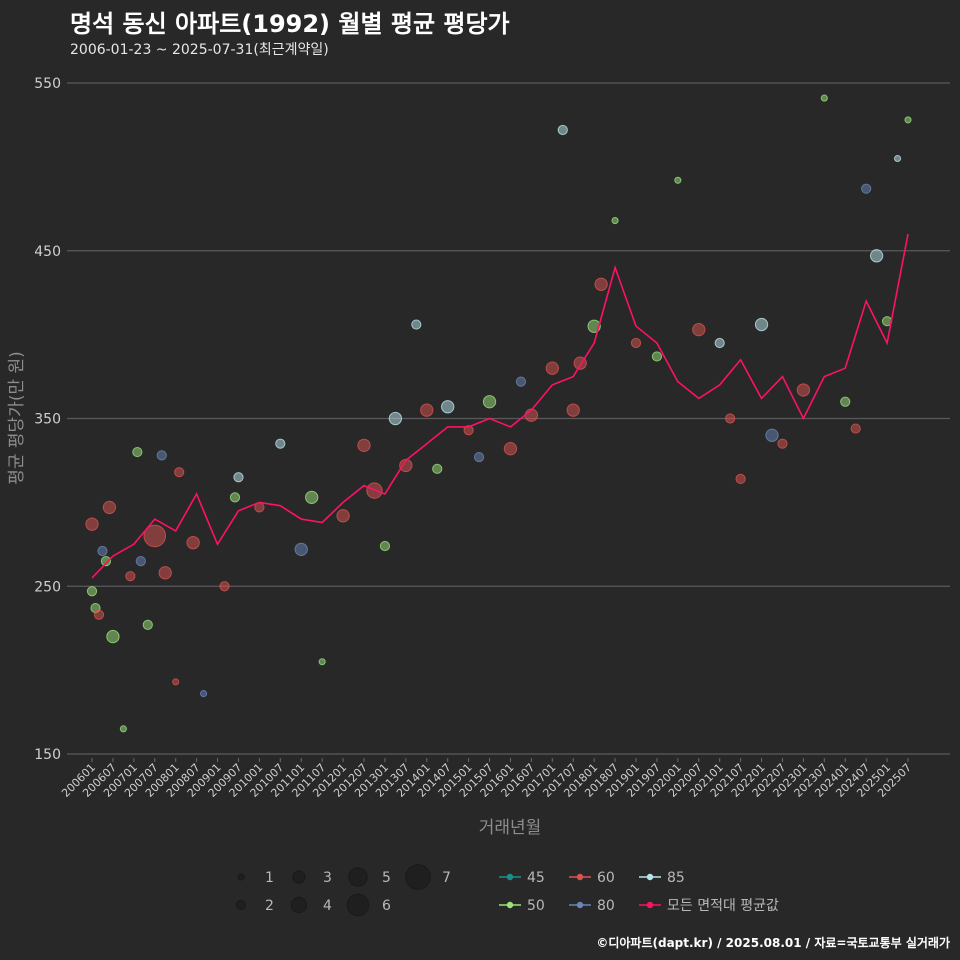 This screenshot has height=960, width=960. Describe the element at coordinates (606, 878) in the screenshot. I see `color-legend-label: 60` at that location.